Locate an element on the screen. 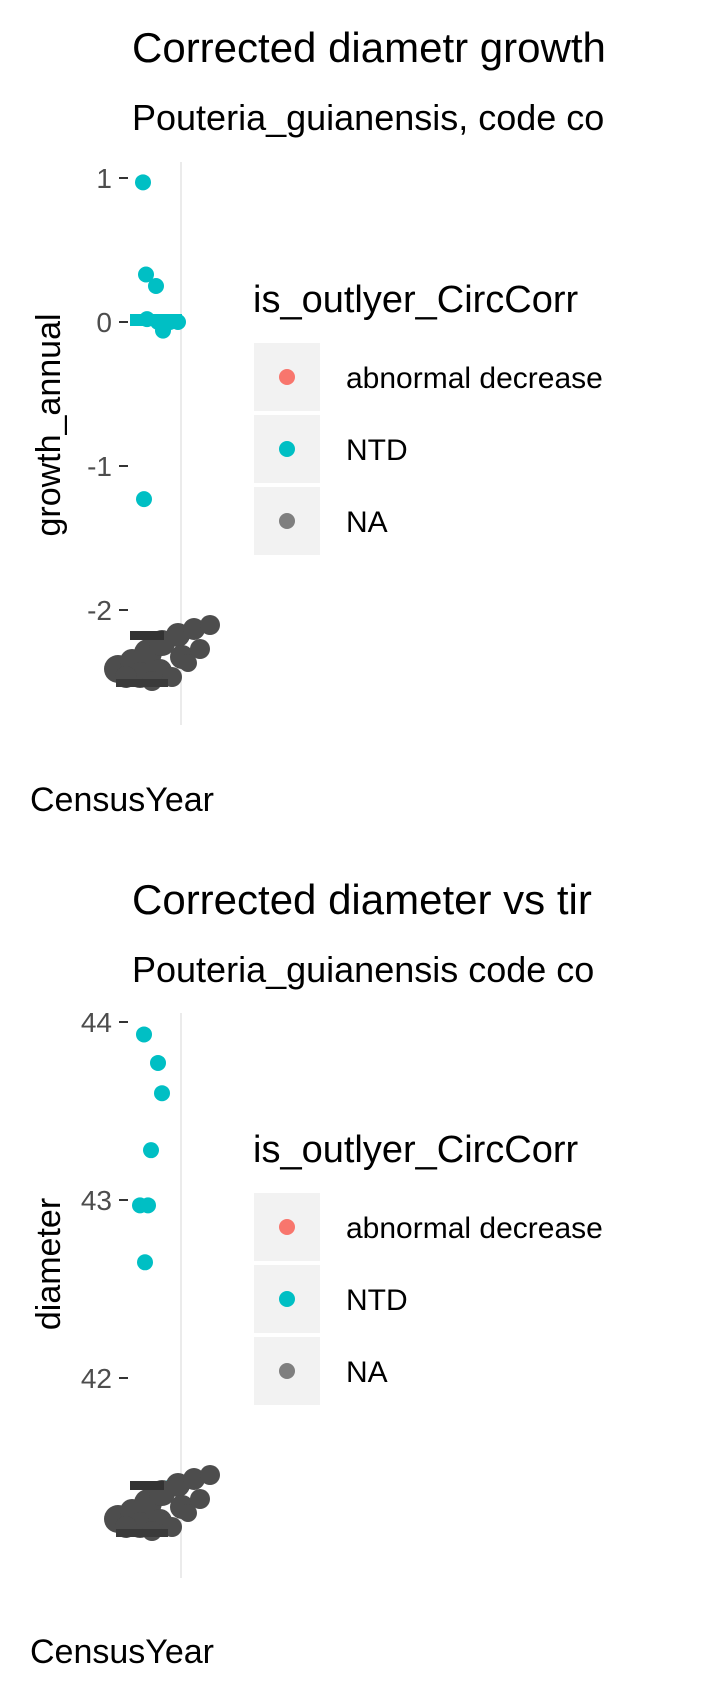 This screenshot has width=728, height=1693. growth-legend-dot-abnormal-decrease is located at coordinates (287, 377).